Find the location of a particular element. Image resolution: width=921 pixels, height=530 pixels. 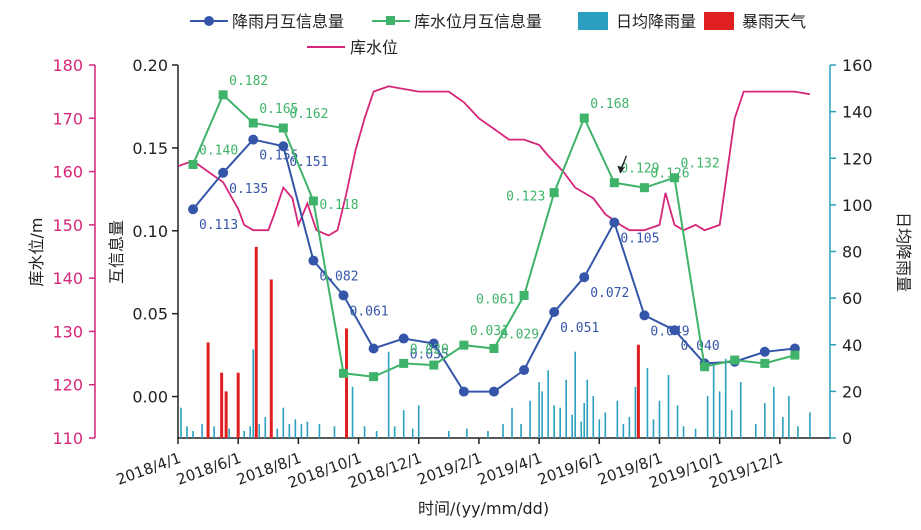

legend-level-mi-marker is located at coordinates (390, 20).